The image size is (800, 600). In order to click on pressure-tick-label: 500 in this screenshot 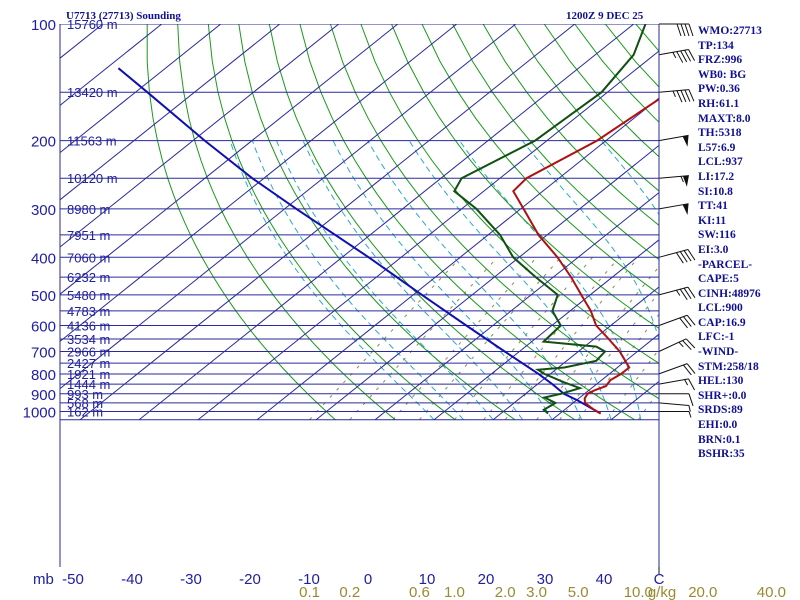, I will do `click(43, 296)`.